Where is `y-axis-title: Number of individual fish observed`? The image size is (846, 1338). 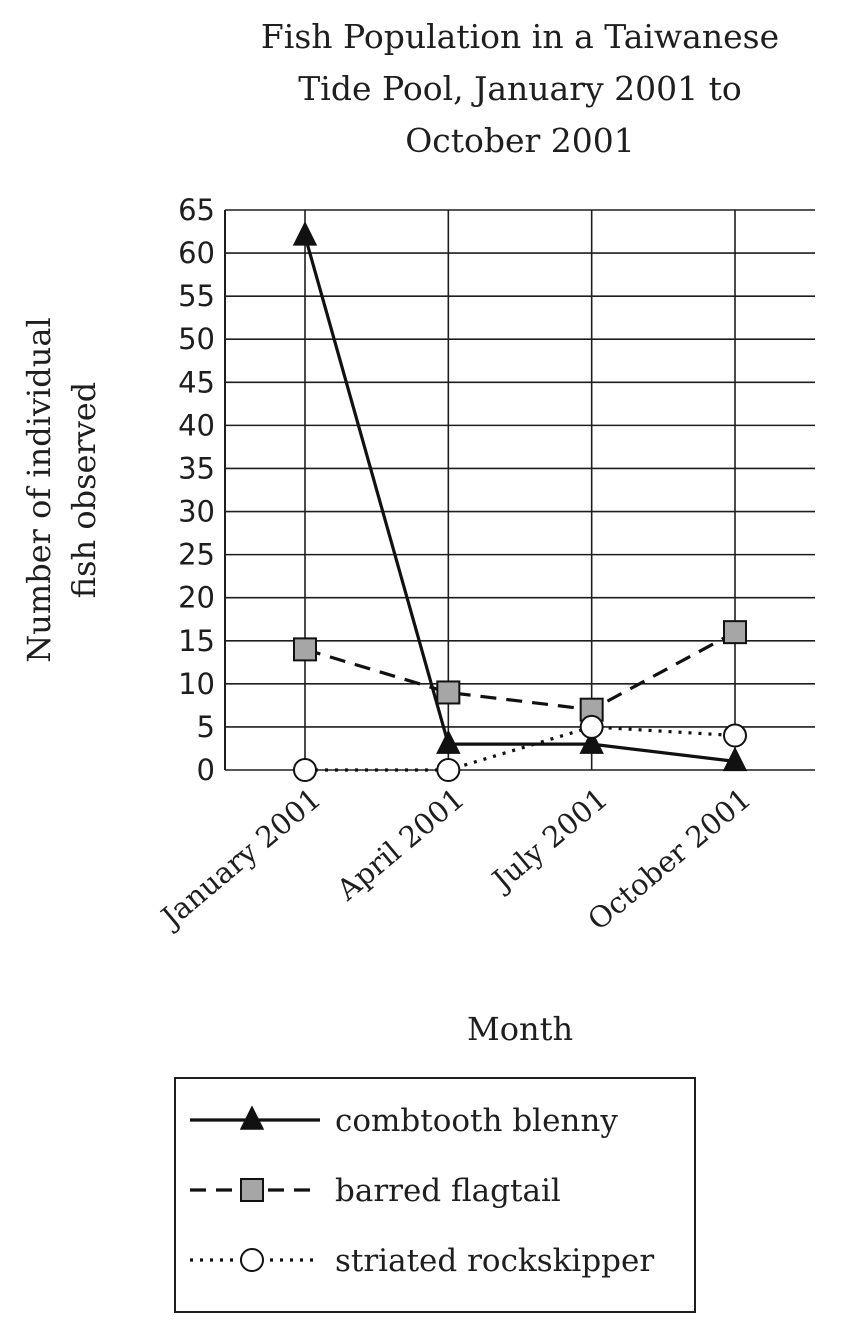
y-axis-title: Number of individual fish observed is located at coordinates (61, 489).